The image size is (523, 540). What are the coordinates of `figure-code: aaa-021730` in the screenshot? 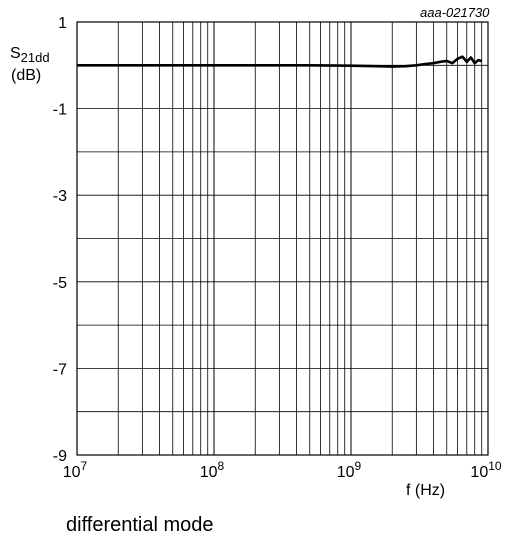 It's located at (455, 12).